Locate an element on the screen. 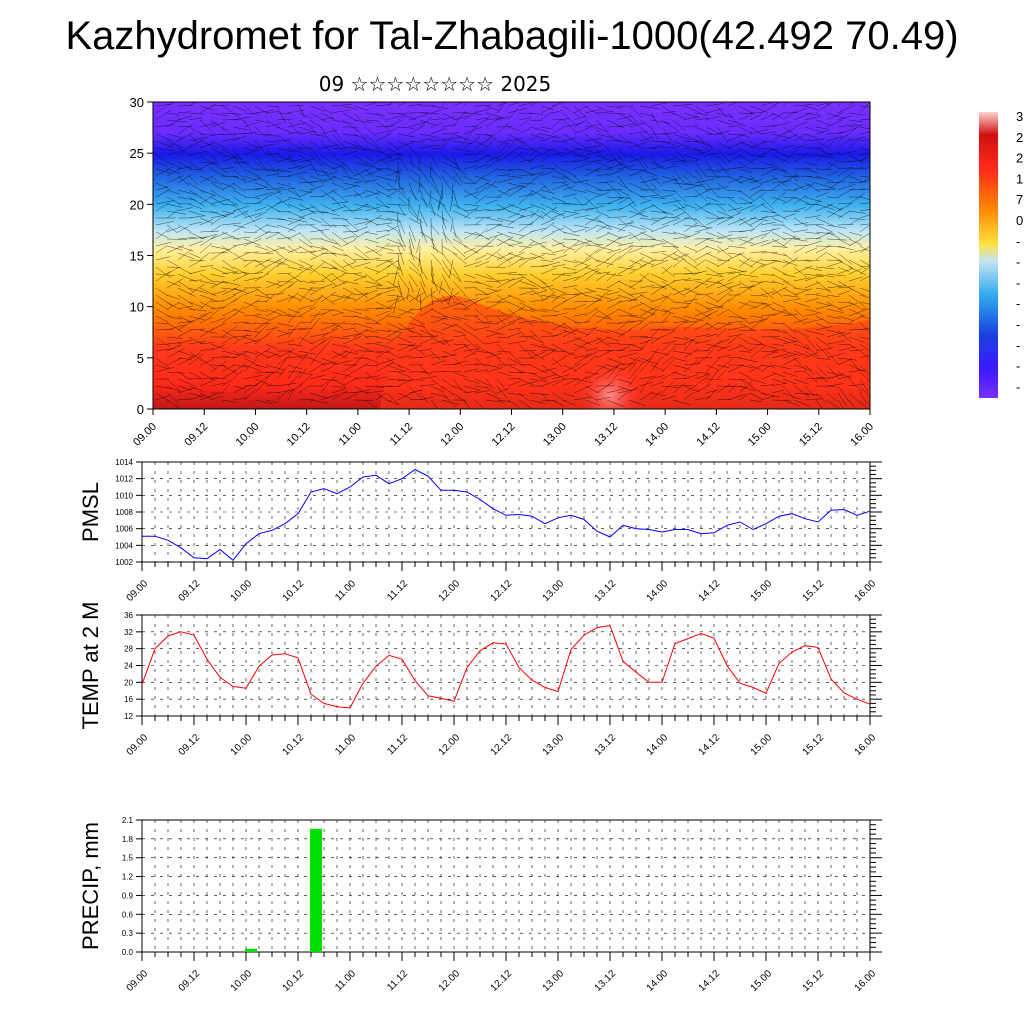  ytick-label: 12 is located at coordinates (128, 716).